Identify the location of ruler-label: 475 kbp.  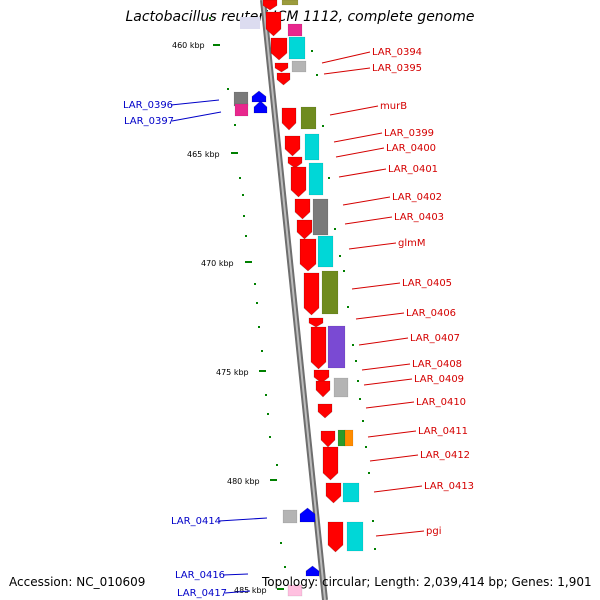
(232, 372).